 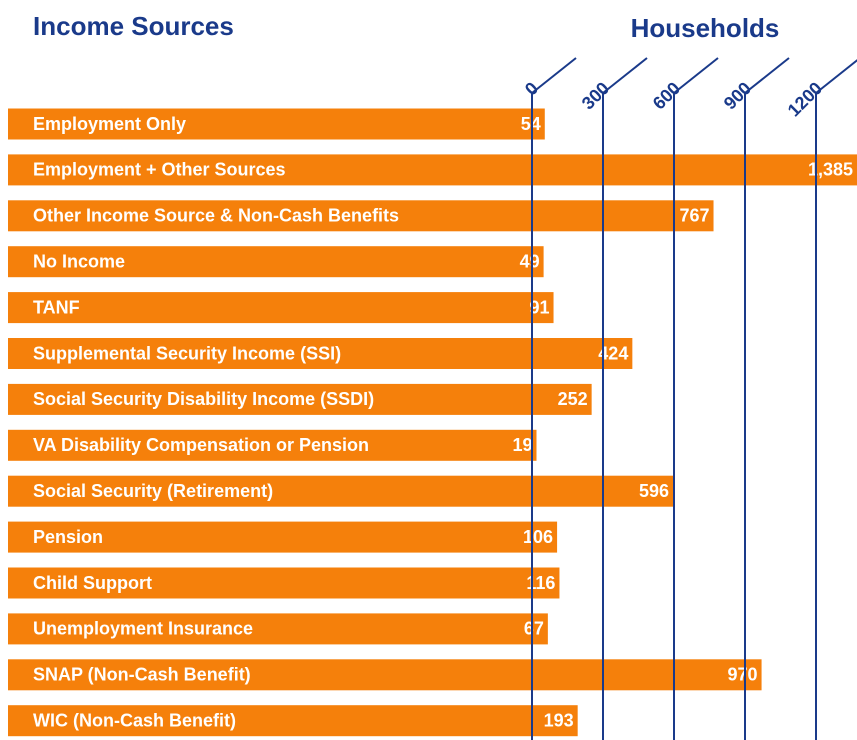 What do you see at coordinates (694, 216) in the screenshot?
I see `value-label: 767` at bounding box center [694, 216].